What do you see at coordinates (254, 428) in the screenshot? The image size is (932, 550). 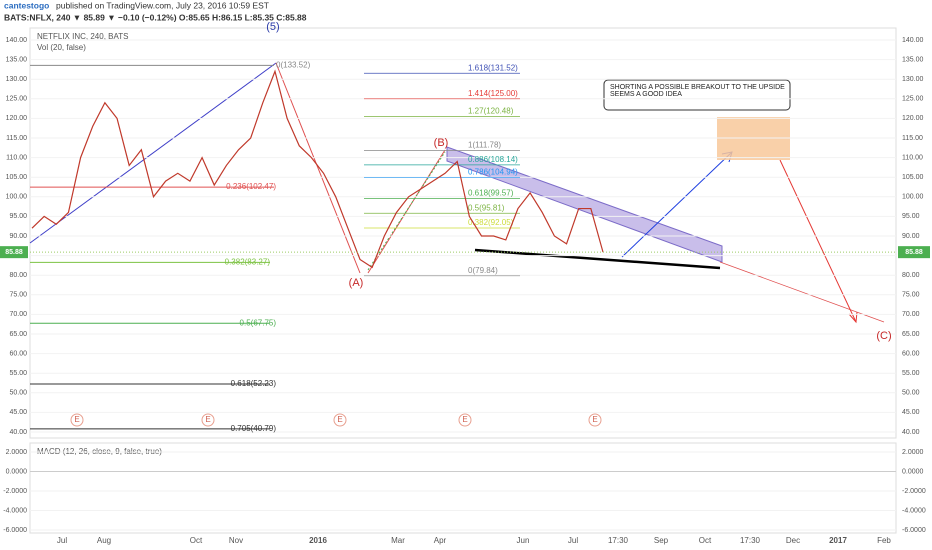 I see `fib-label: 0.705(40.79)` at bounding box center [254, 428].